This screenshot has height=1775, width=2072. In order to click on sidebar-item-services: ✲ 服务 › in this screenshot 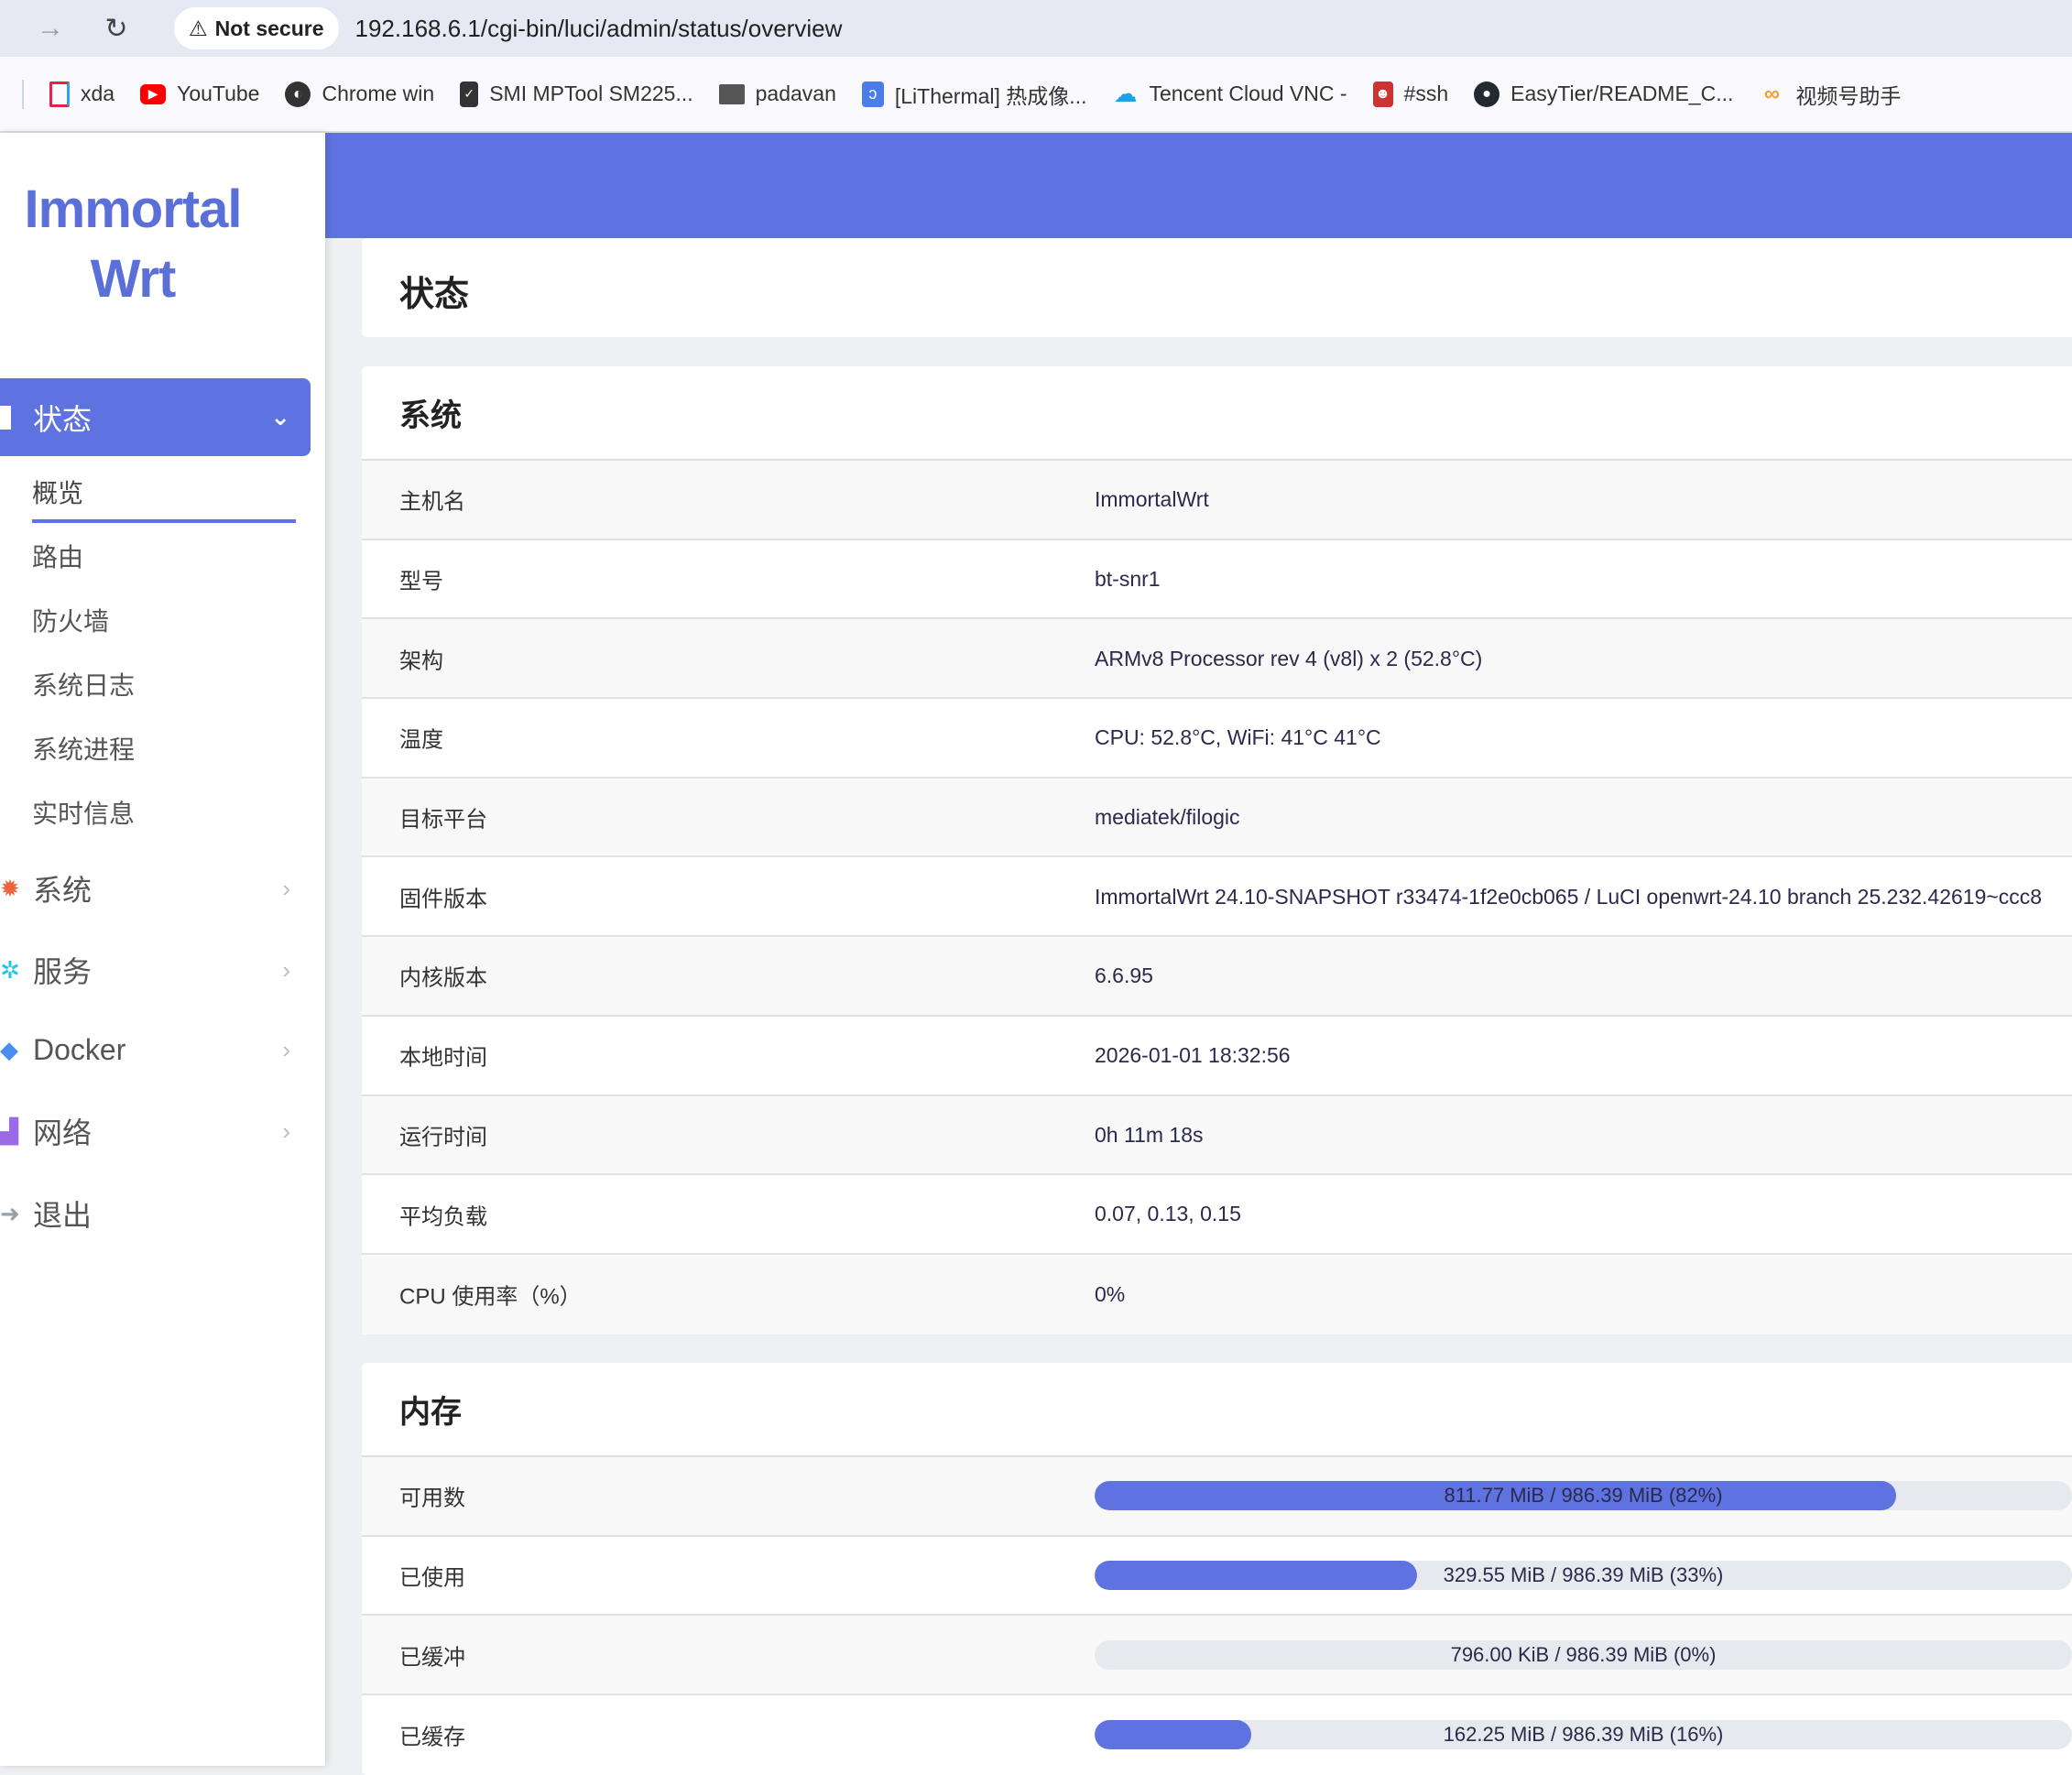, I will do `click(155, 969)`.